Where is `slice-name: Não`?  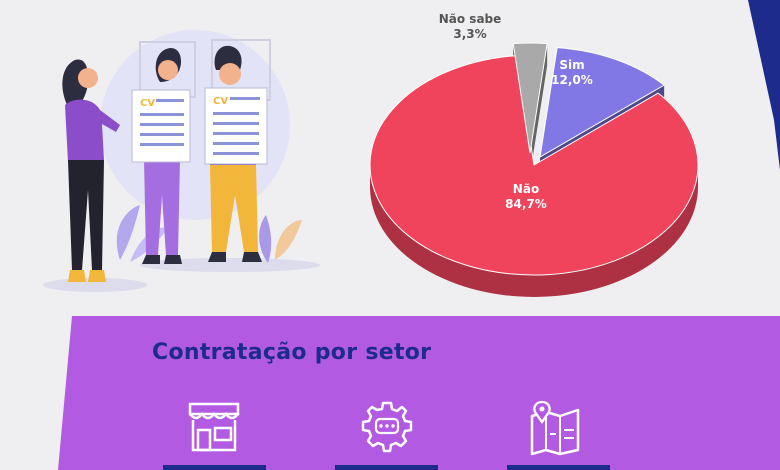 slice-name: Não is located at coordinates (526, 189).